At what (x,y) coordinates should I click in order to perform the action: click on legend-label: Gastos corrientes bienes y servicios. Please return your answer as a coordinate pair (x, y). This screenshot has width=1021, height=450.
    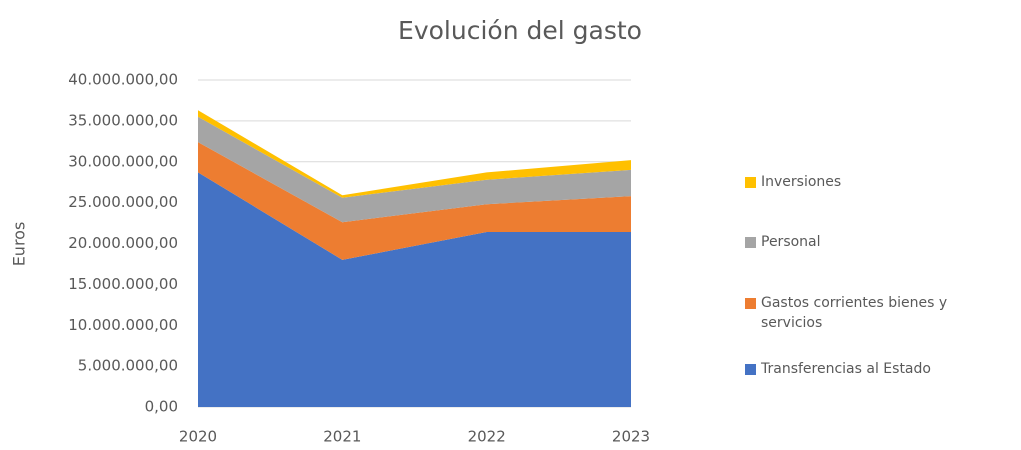
    Looking at the image, I should click on (854, 313).